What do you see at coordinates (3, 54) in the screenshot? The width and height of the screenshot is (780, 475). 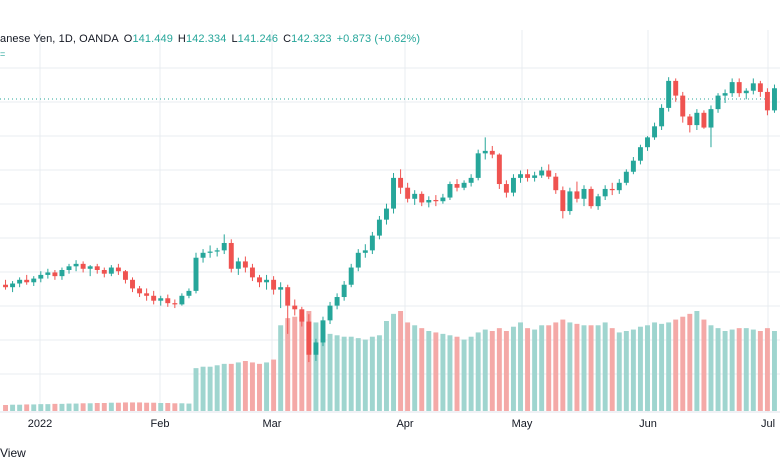 I see `legend-sub-marker: =` at bounding box center [3, 54].